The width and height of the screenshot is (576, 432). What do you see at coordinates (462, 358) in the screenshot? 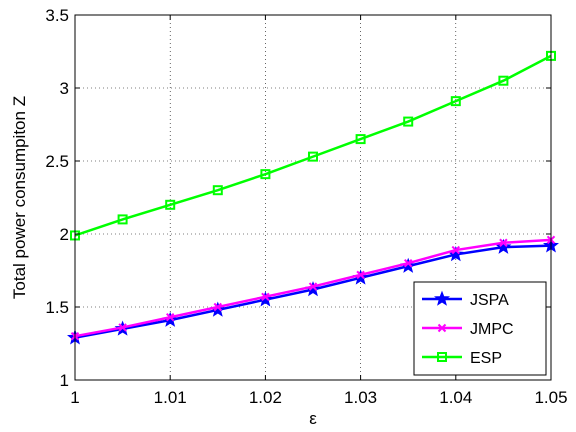
I see `legend-item-esp: ESP` at bounding box center [462, 358].